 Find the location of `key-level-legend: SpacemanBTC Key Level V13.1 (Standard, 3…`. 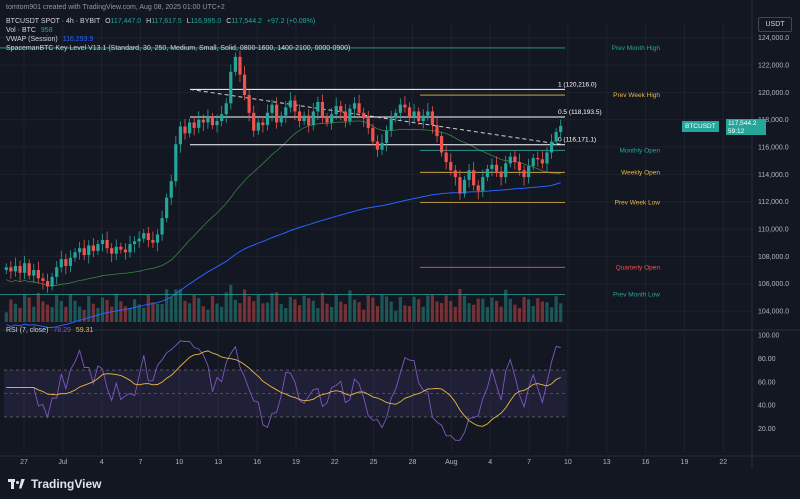

key-level-legend: SpacemanBTC Key Level V13.1 (Standard, 3… is located at coordinates (178, 48).